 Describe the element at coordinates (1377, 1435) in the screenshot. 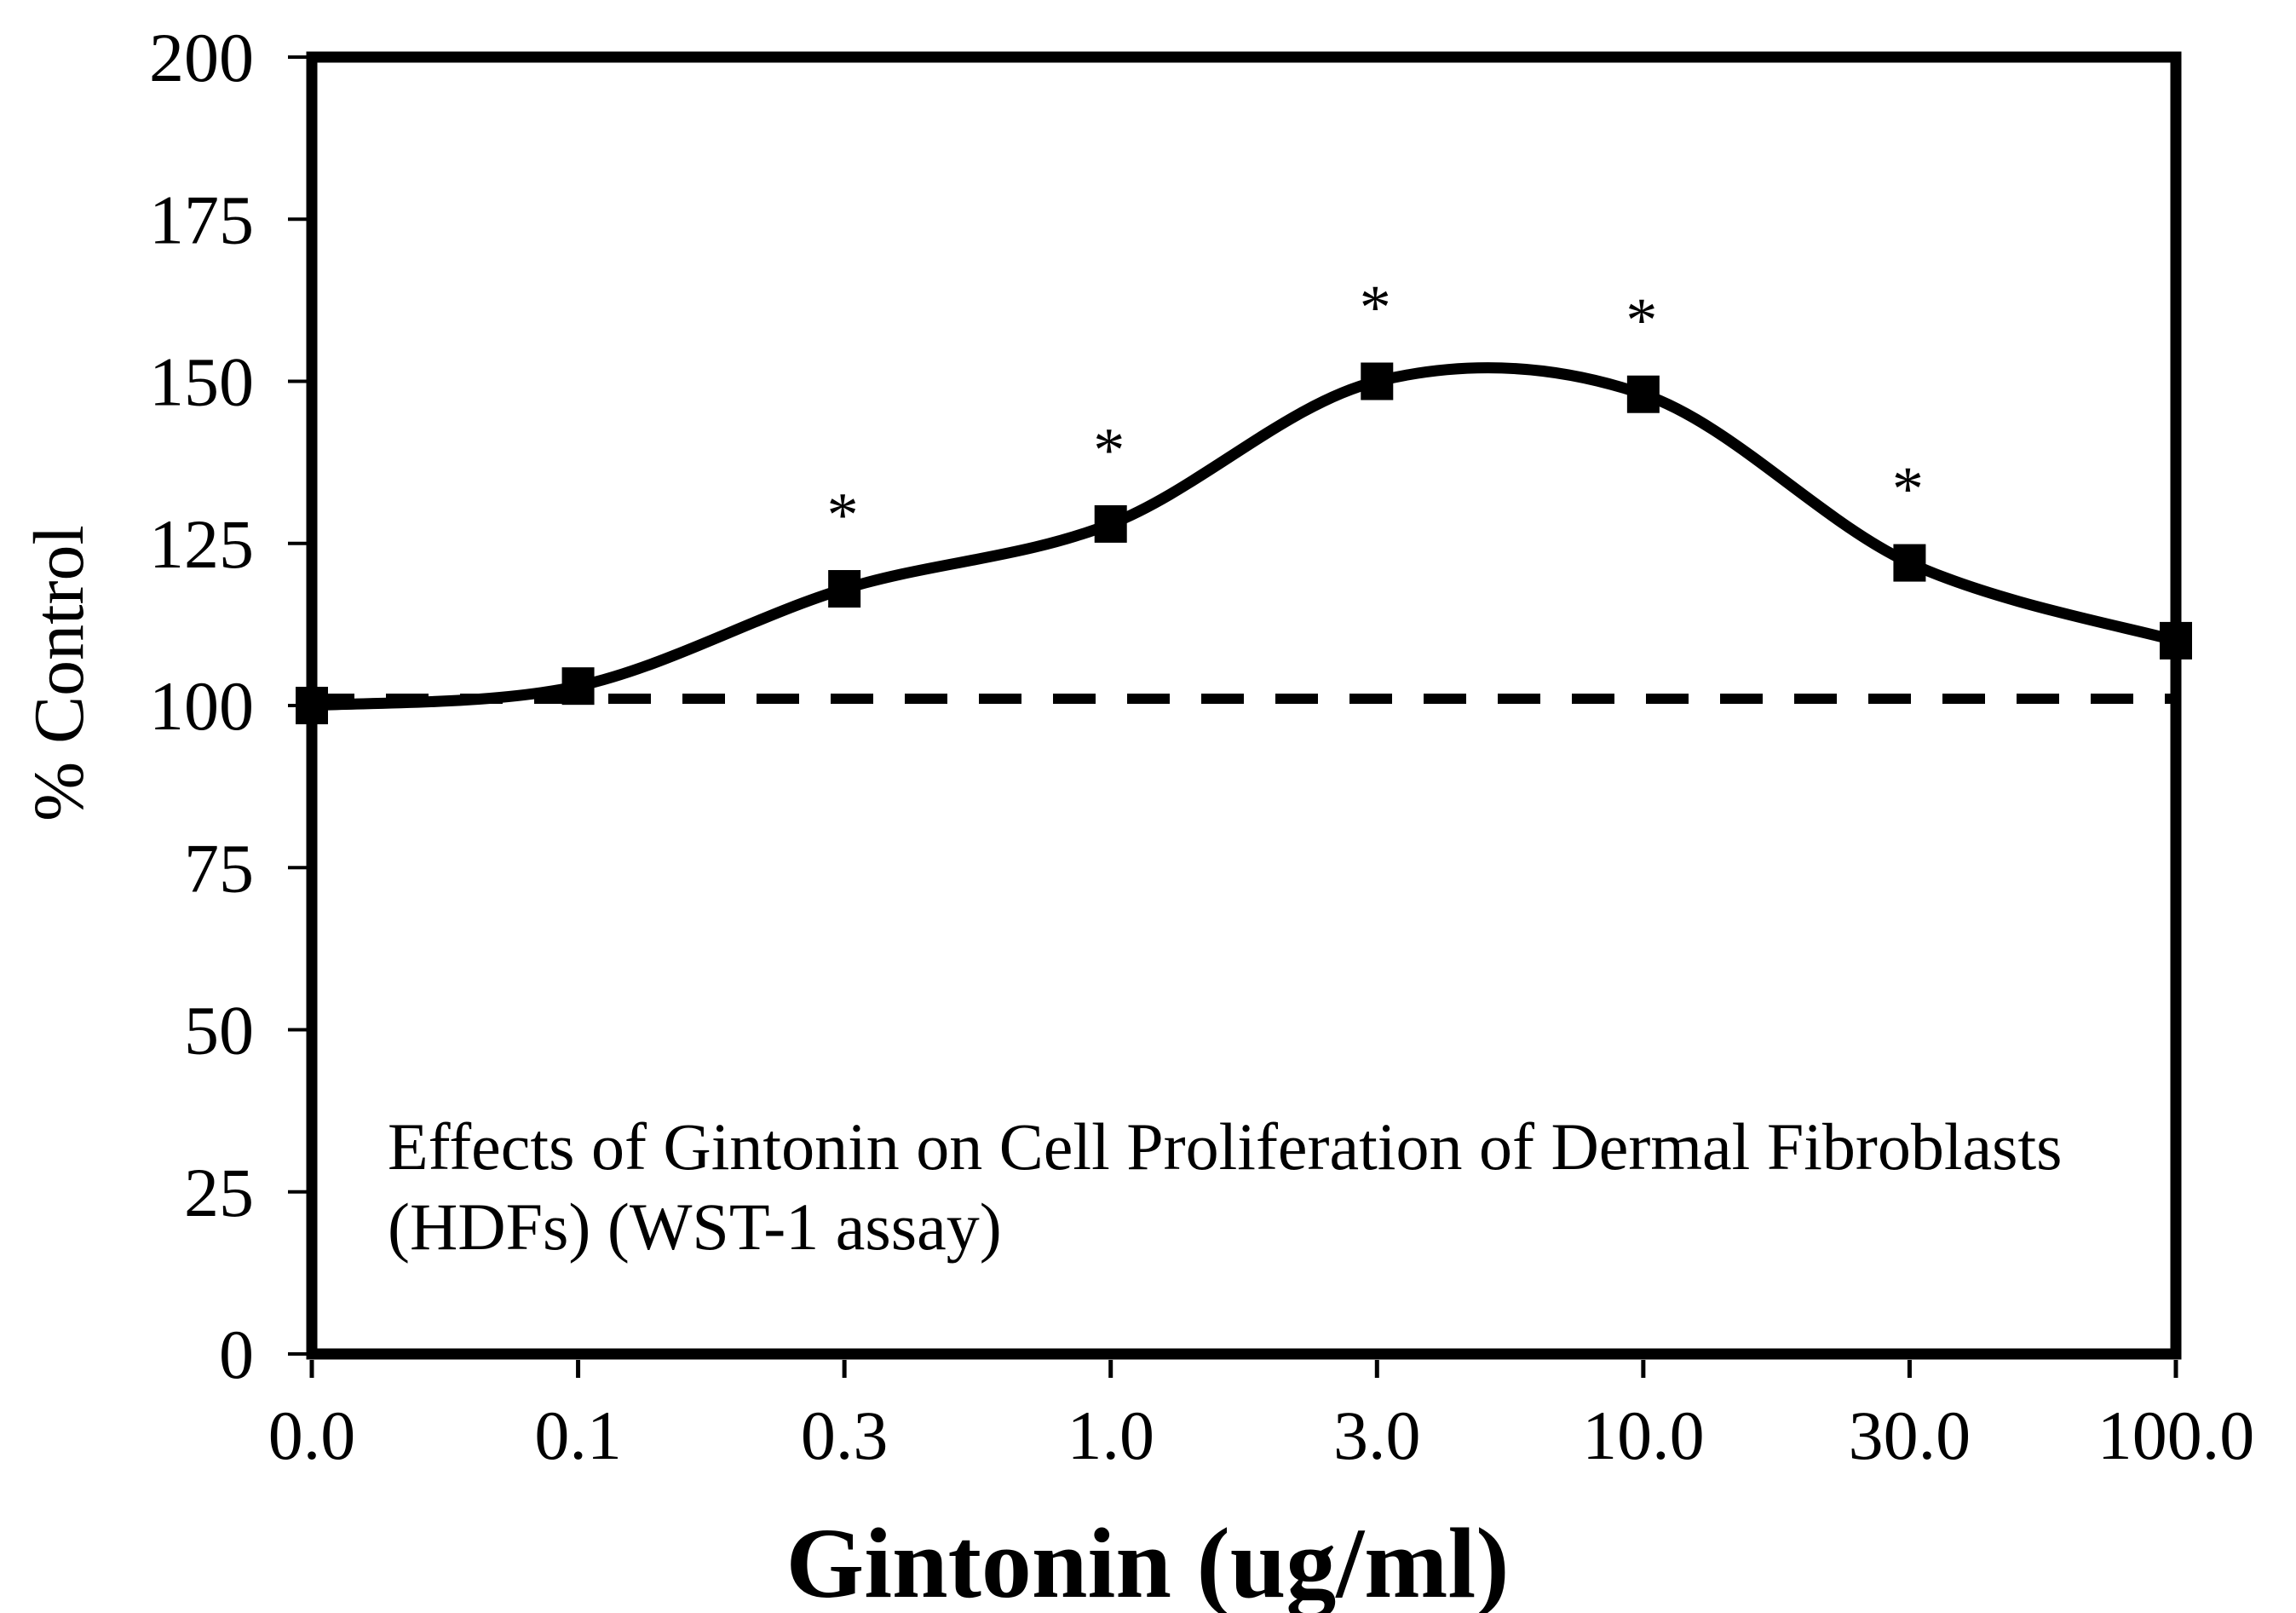

I see `x-tick-label: 3.0` at that location.